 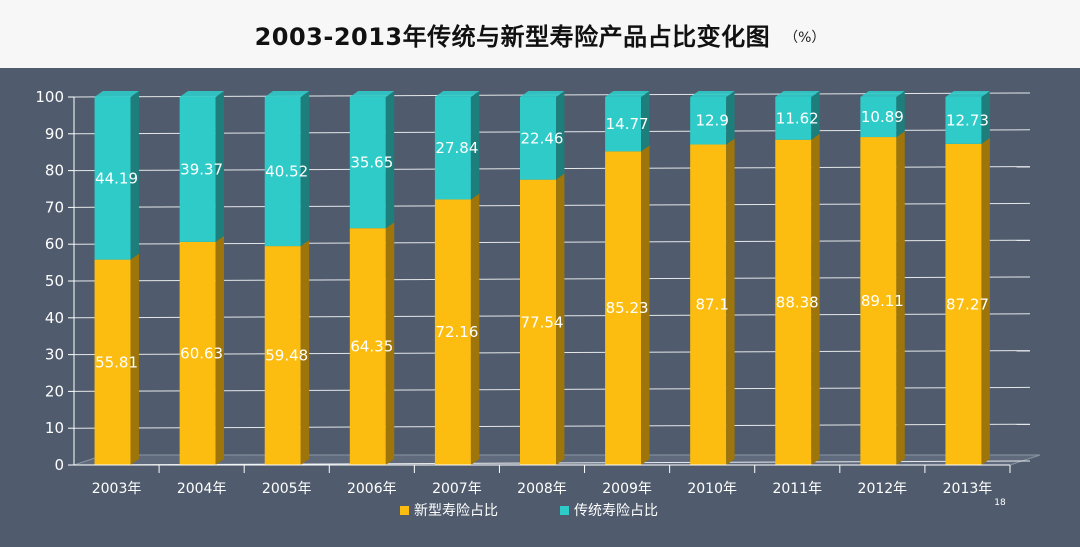 I want to click on y-tick-label-90: 90, so click(x=54, y=134).